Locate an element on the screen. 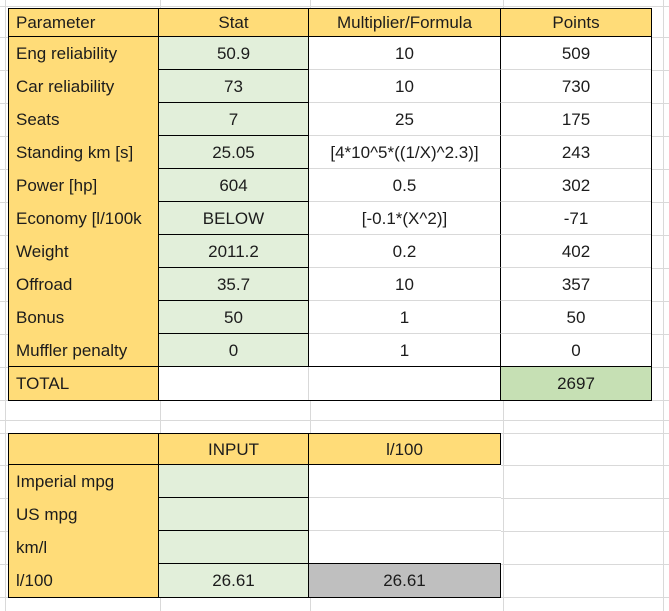 The height and width of the screenshot is (611, 669). stat-value-cell: 50.9 is located at coordinates (234, 53).